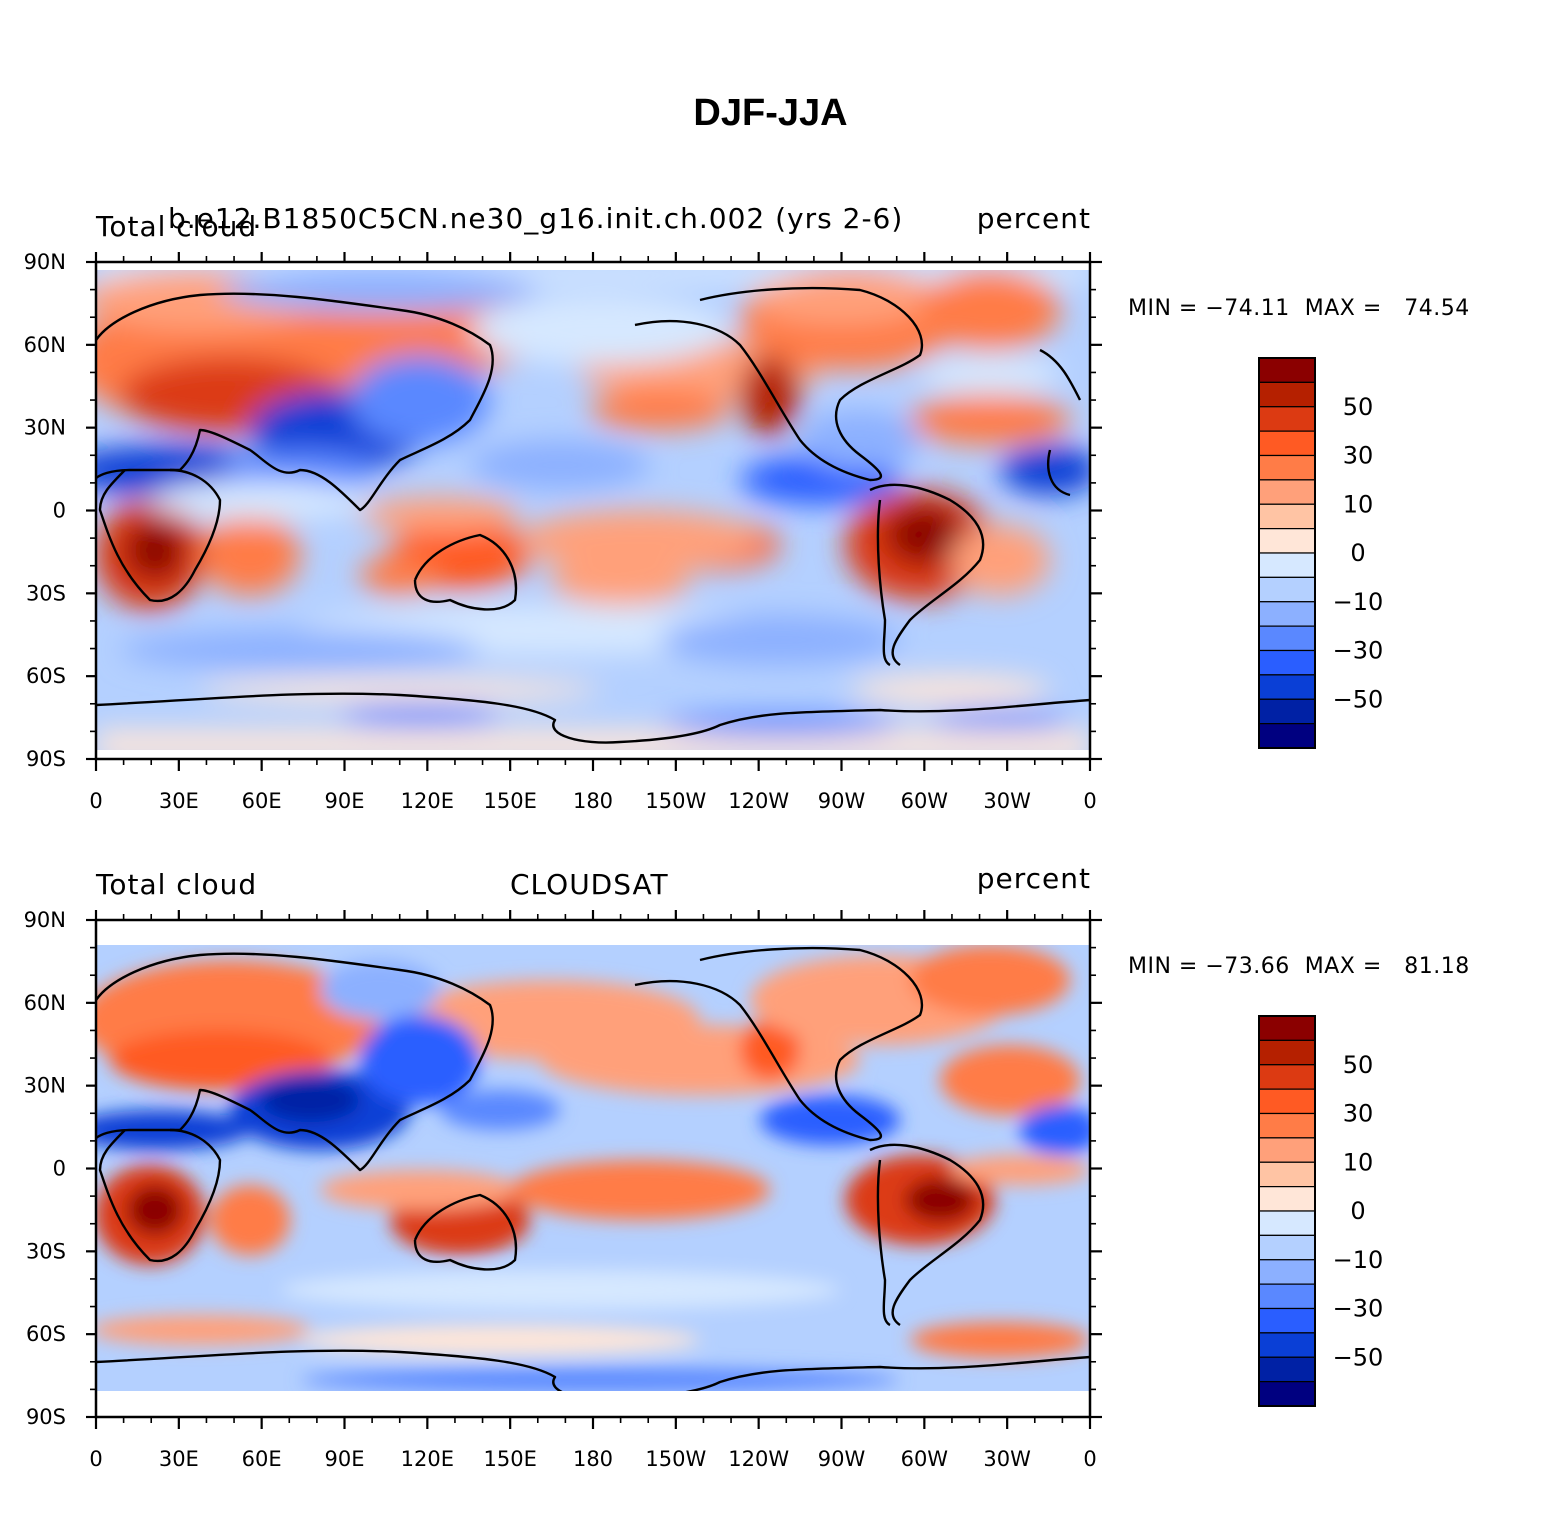 Image resolution: width=1541 pixels, height=1538 pixels. Describe the element at coordinates (177, 226) in the screenshot. I see `panel1-left-title: Total cloud` at that location.